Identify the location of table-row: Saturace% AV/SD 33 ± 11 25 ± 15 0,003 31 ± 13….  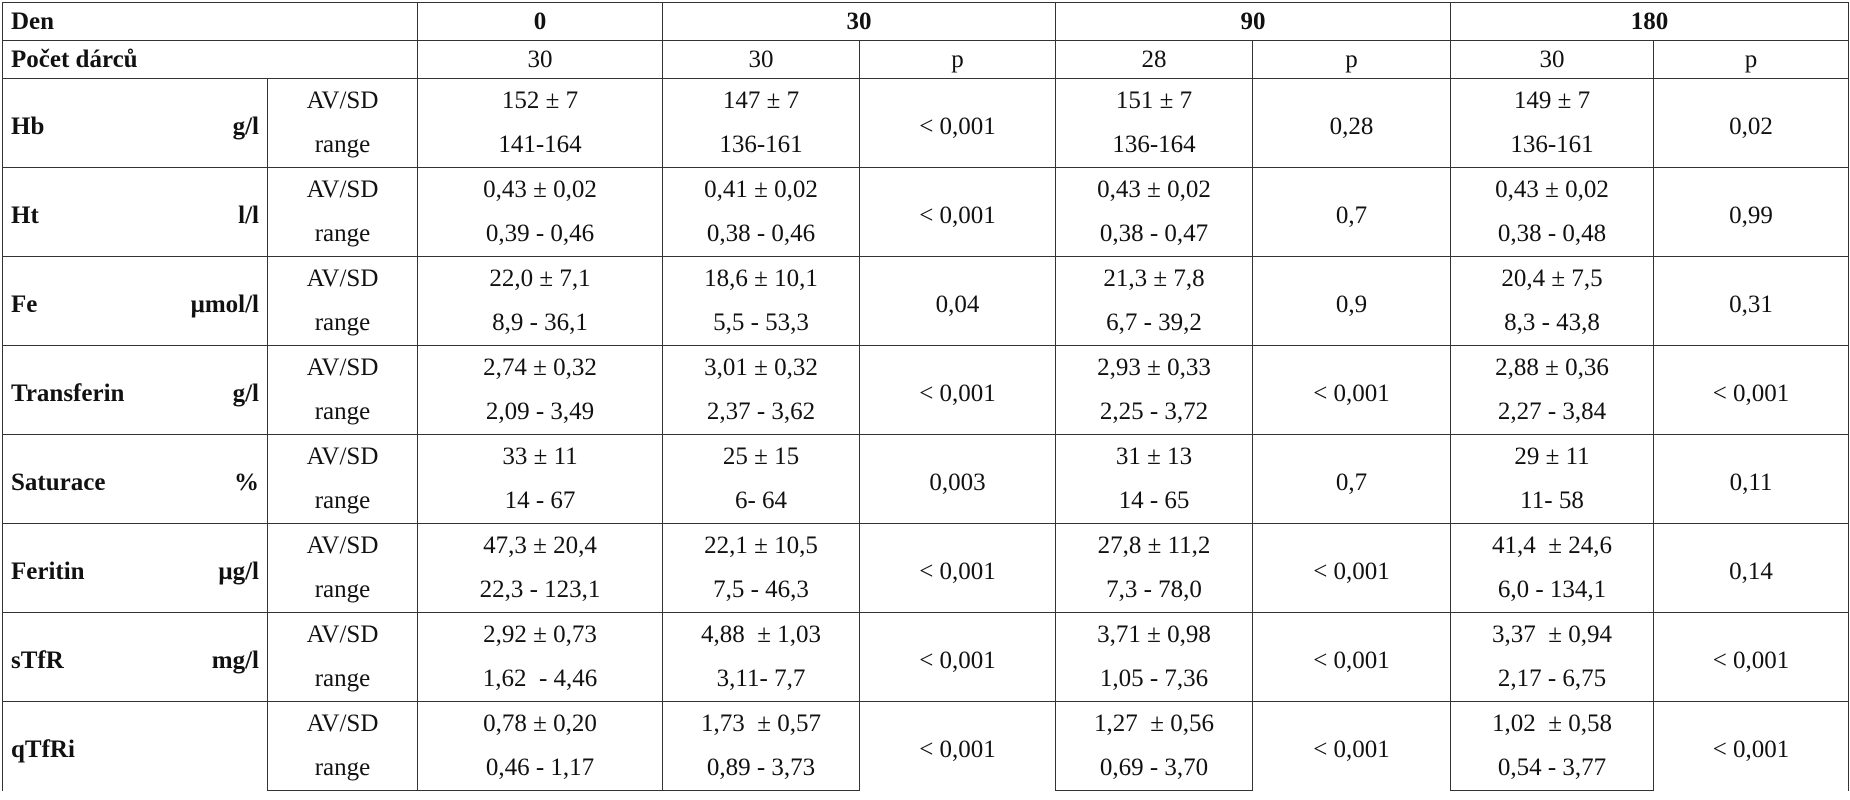
(925, 479).